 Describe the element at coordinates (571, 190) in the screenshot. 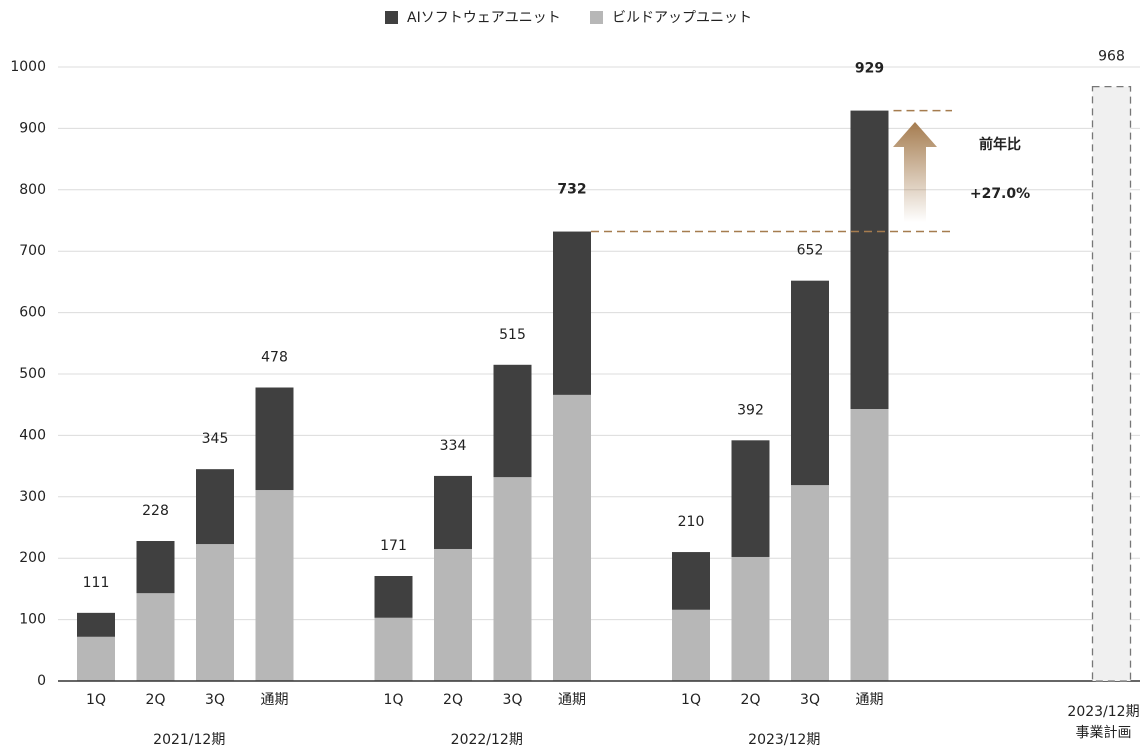

I see `total-label: 732` at that location.